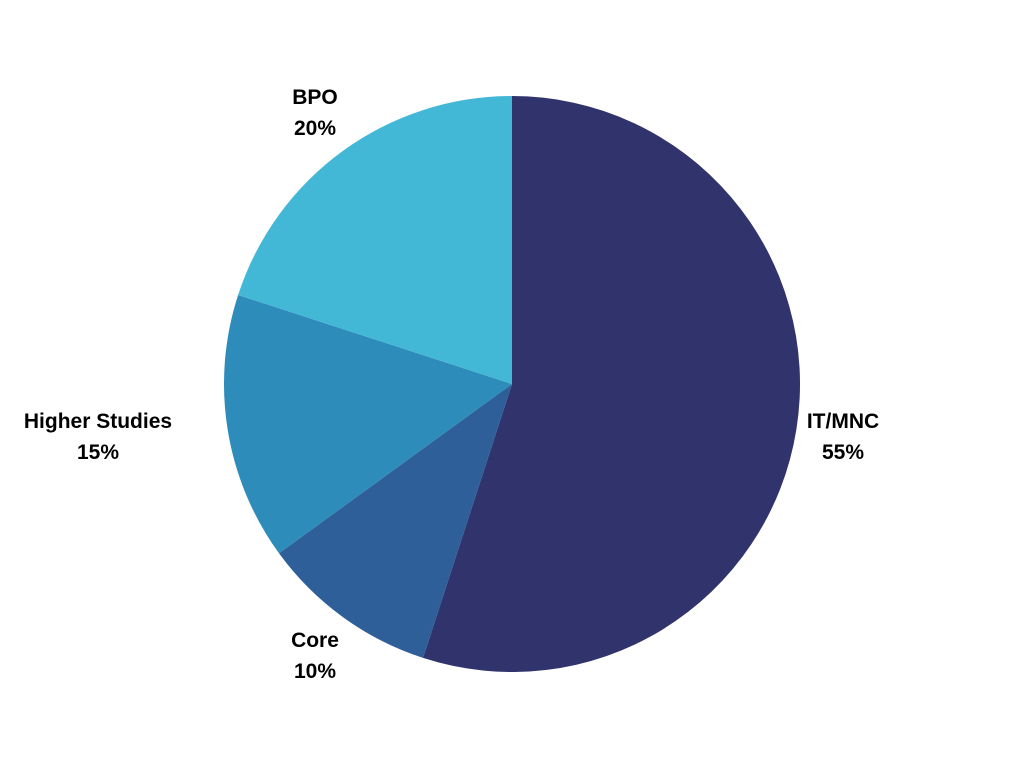 Image resolution: width=1024 pixels, height=768 pixels. I want to click on pie-slice-higher-studies, so click(368, 424).